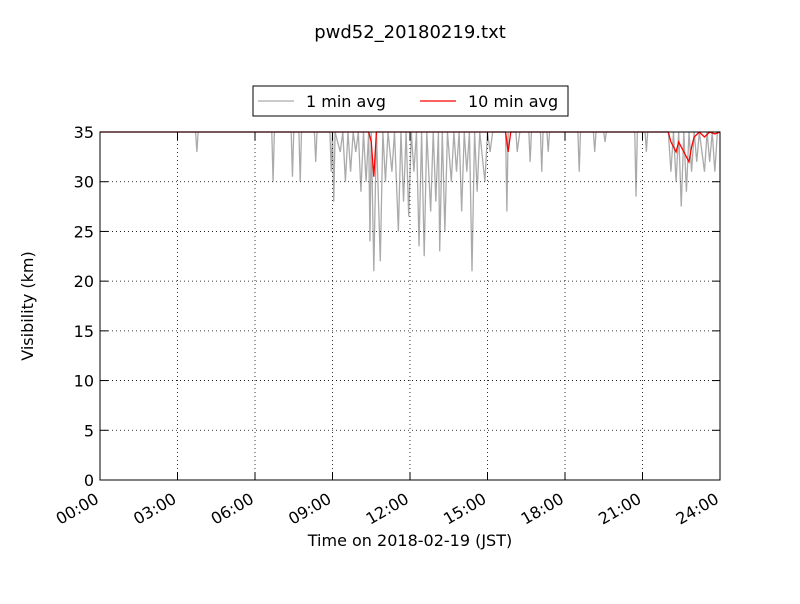 This screenshot has height=604, width=800. Describe the element at coordinates (84, 381) in the screenshot. I see `y-tick-label: 10` at that location.